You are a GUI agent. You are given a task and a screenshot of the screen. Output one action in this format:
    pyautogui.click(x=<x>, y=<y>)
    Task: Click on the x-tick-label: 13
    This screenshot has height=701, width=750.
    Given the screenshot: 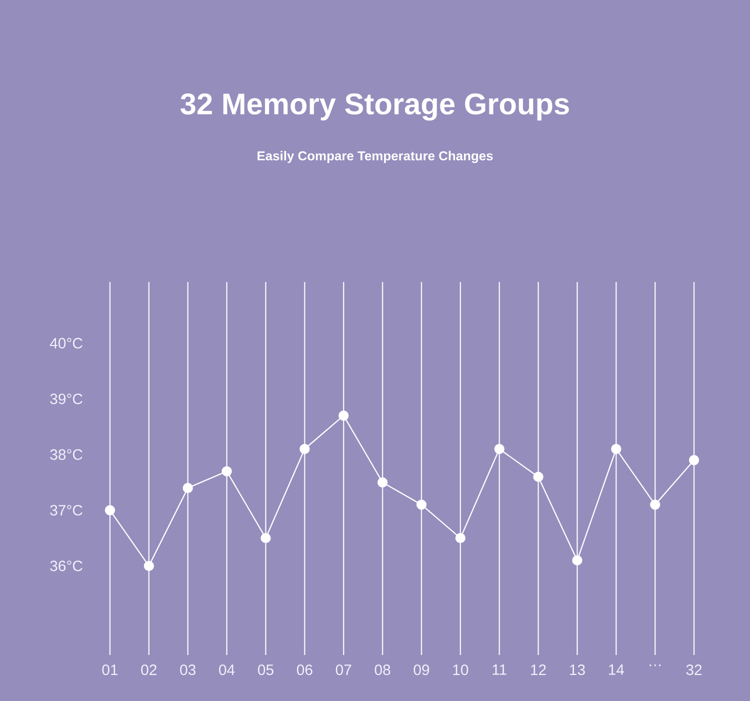 What is the action you would take?
    pyautogui.click(x=577, y=670)
    